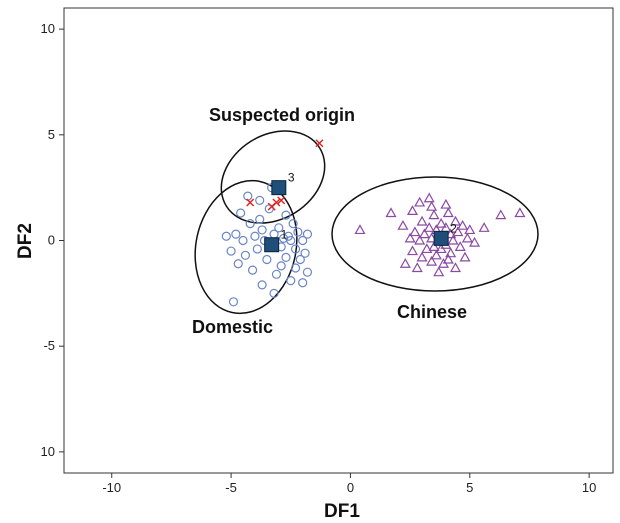 Image resolution: width=620 pixels, height=523 pixels. What do you see at coordinates (589, 487) in the screenshot?
I see `x-tick-label: 10` at bounding box center [589, 487].